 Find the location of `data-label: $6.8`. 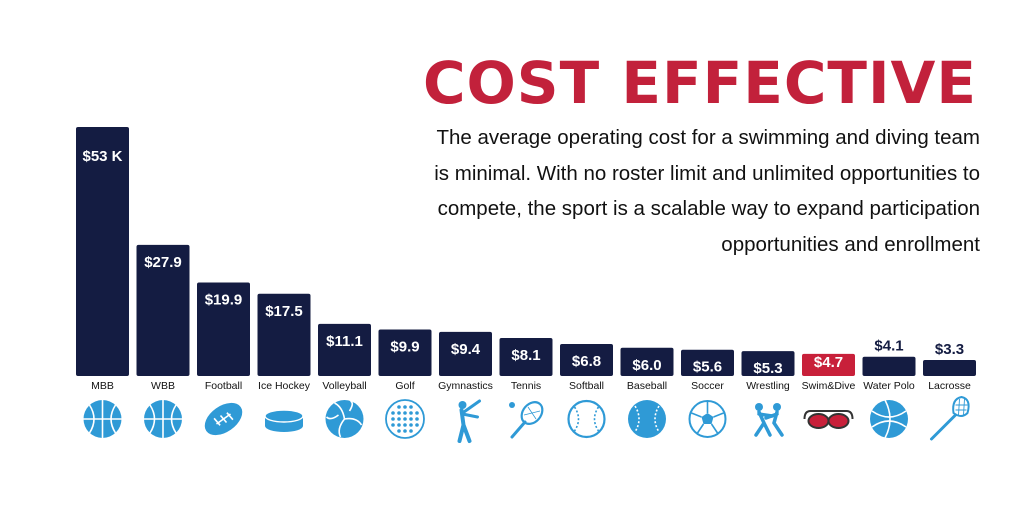

data-label: $6.8 is located at coordinates (586, 361).